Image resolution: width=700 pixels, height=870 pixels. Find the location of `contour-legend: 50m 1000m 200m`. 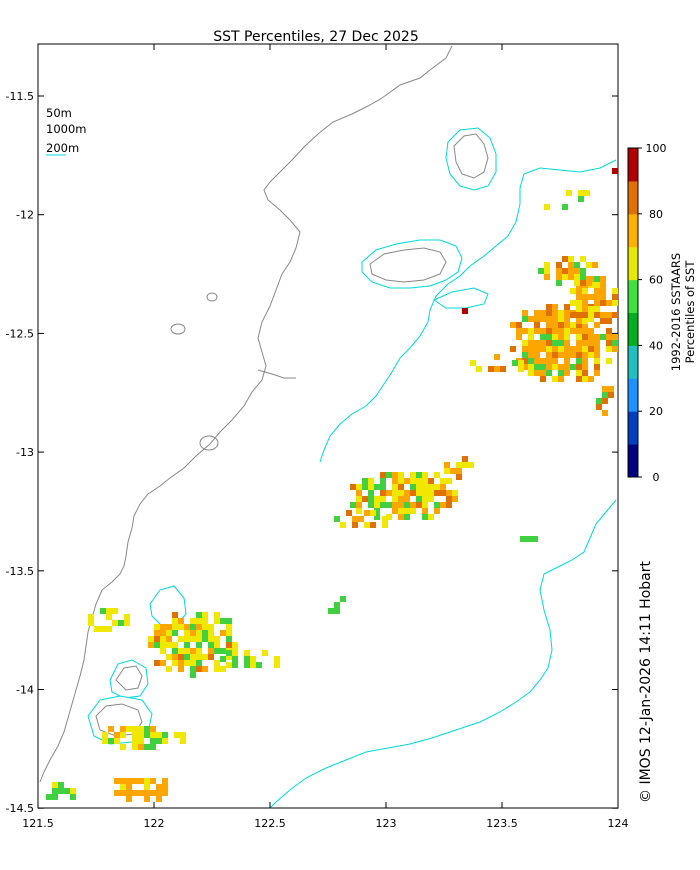

contour-legend: 50m 1000m 200m is located at coordinates (66, 131).